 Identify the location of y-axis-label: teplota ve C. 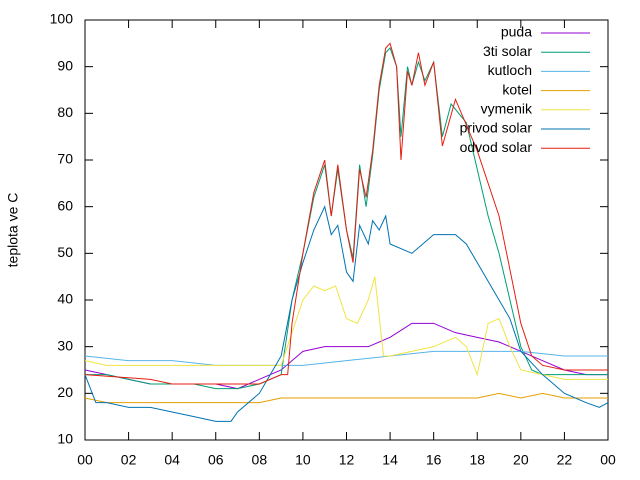
(13, 230).